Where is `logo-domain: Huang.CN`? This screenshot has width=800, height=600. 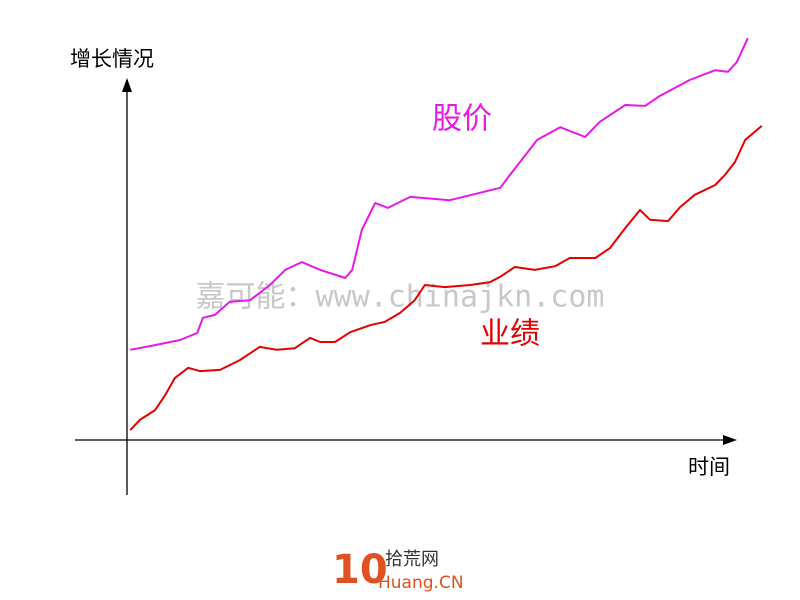
logo-domain: Huang.CN is located at coordinates (421, 583).